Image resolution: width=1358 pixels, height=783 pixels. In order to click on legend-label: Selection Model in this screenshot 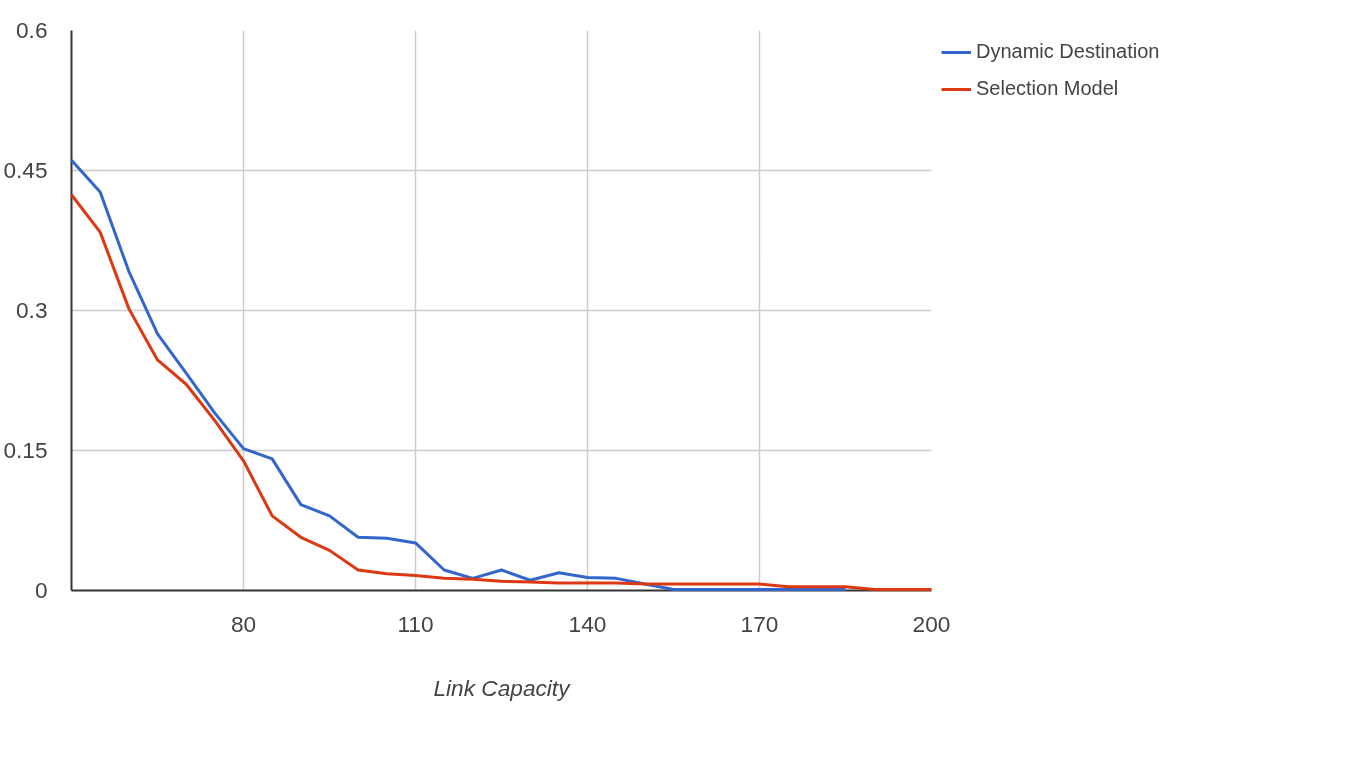, I will do `click(1047, 88)`.